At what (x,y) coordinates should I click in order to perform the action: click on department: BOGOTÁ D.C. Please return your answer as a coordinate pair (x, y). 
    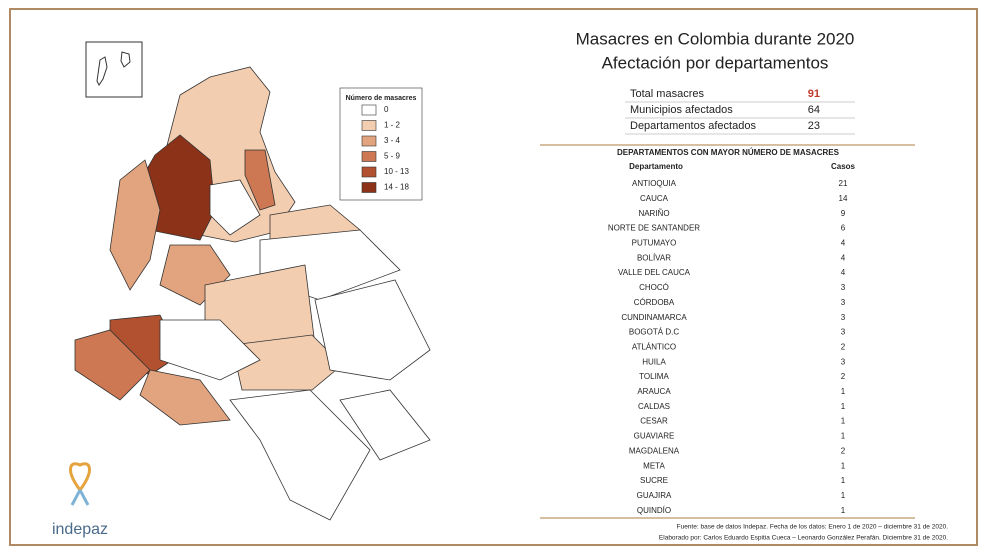
    Looking at the image, I should click on (654, 332).